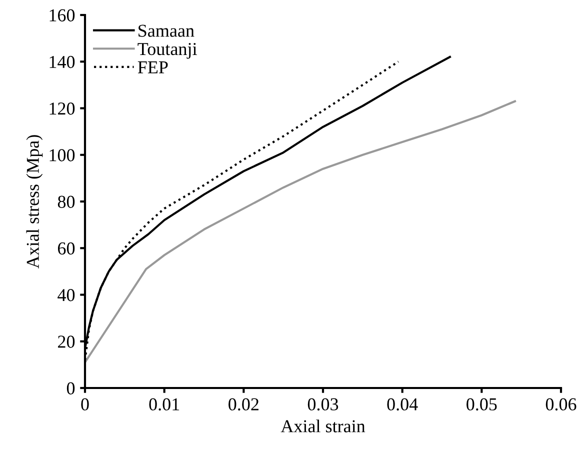 The image size is (581, 450). What do you see at coordinates (323, 426) in the screenshot?
I see `x-axis-title: Axial strain` at bounding box center [323, 426].